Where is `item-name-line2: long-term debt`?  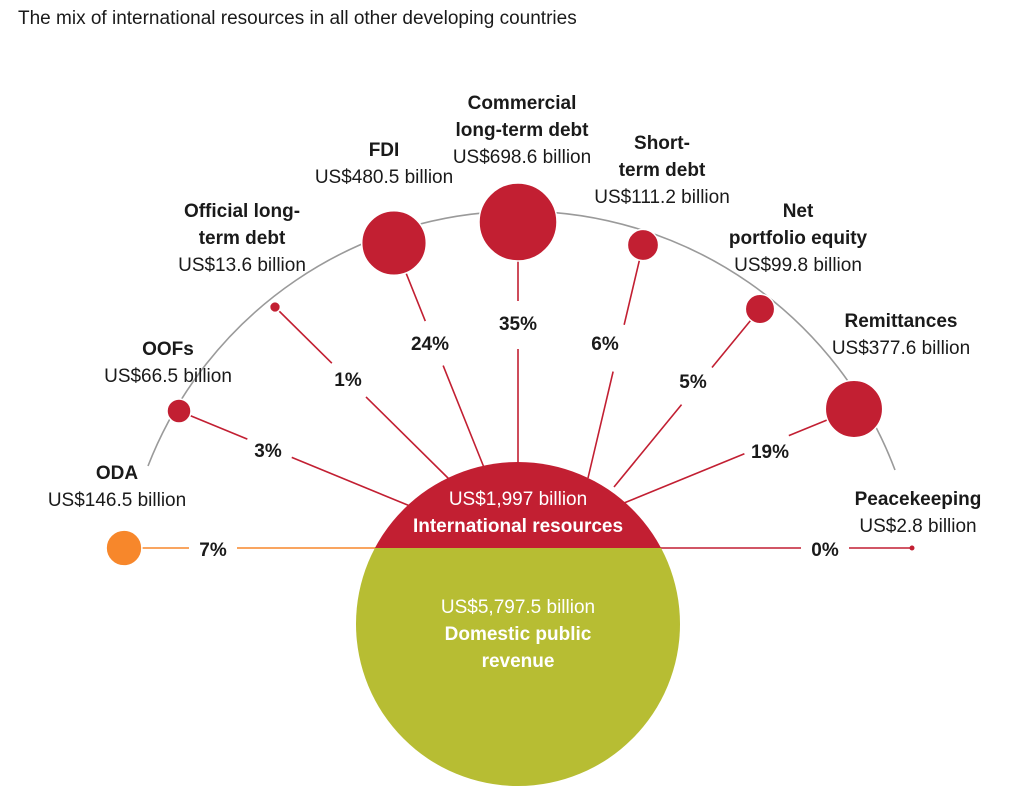 item-name-line2: long-term debt is located at coordinates (522, 130).